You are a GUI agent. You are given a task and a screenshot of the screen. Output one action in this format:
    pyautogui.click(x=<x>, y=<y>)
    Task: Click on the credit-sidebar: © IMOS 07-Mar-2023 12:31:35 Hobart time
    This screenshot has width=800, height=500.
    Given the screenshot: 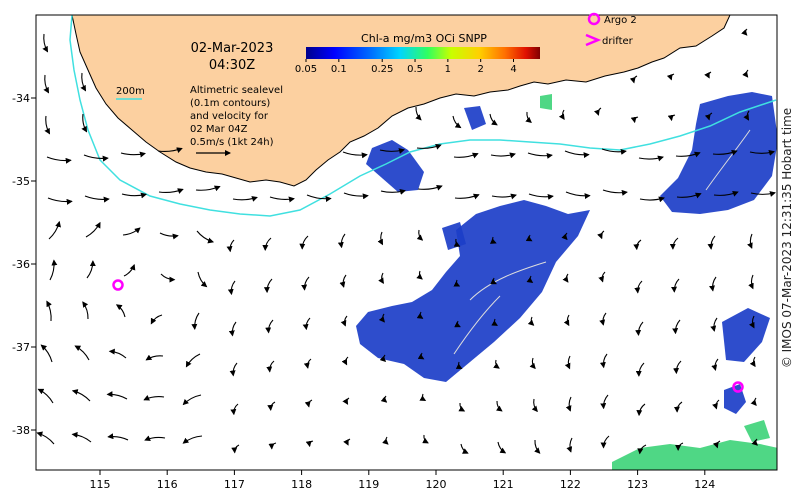 What is the action you would take?
    pyautogui.click(x=787, y=237)
    